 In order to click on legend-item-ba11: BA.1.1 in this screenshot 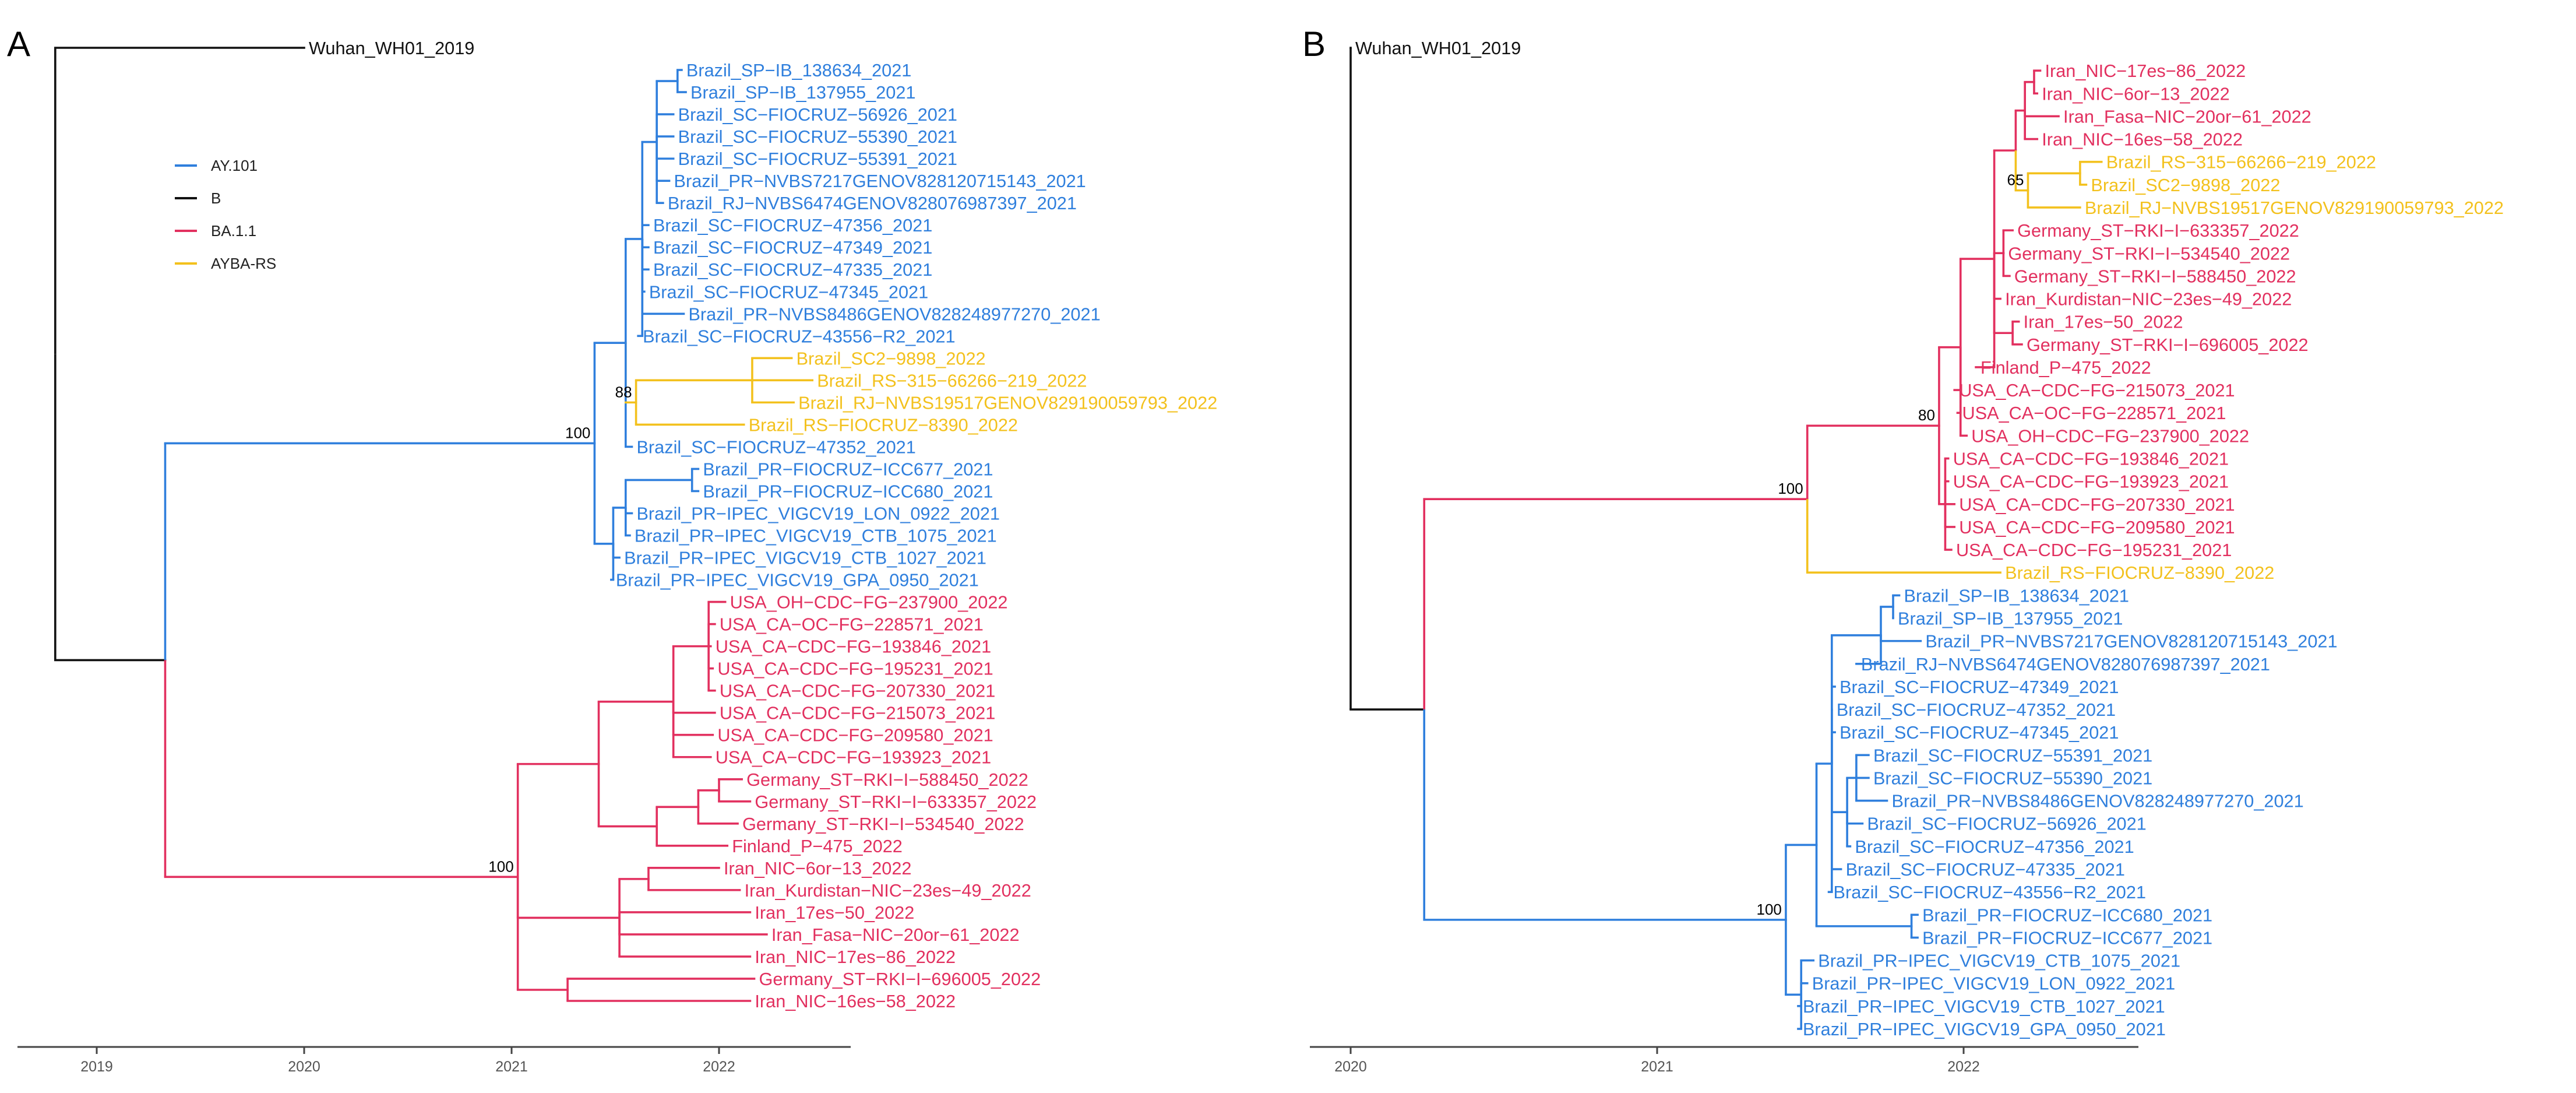, I will do `click(215, 231)`.